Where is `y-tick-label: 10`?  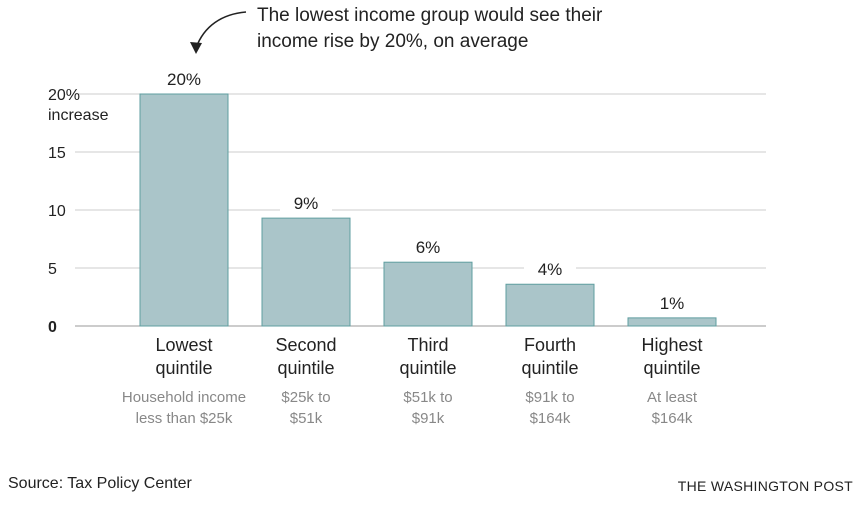
y-tick-label: 10 is located at coordinates (57, 211).